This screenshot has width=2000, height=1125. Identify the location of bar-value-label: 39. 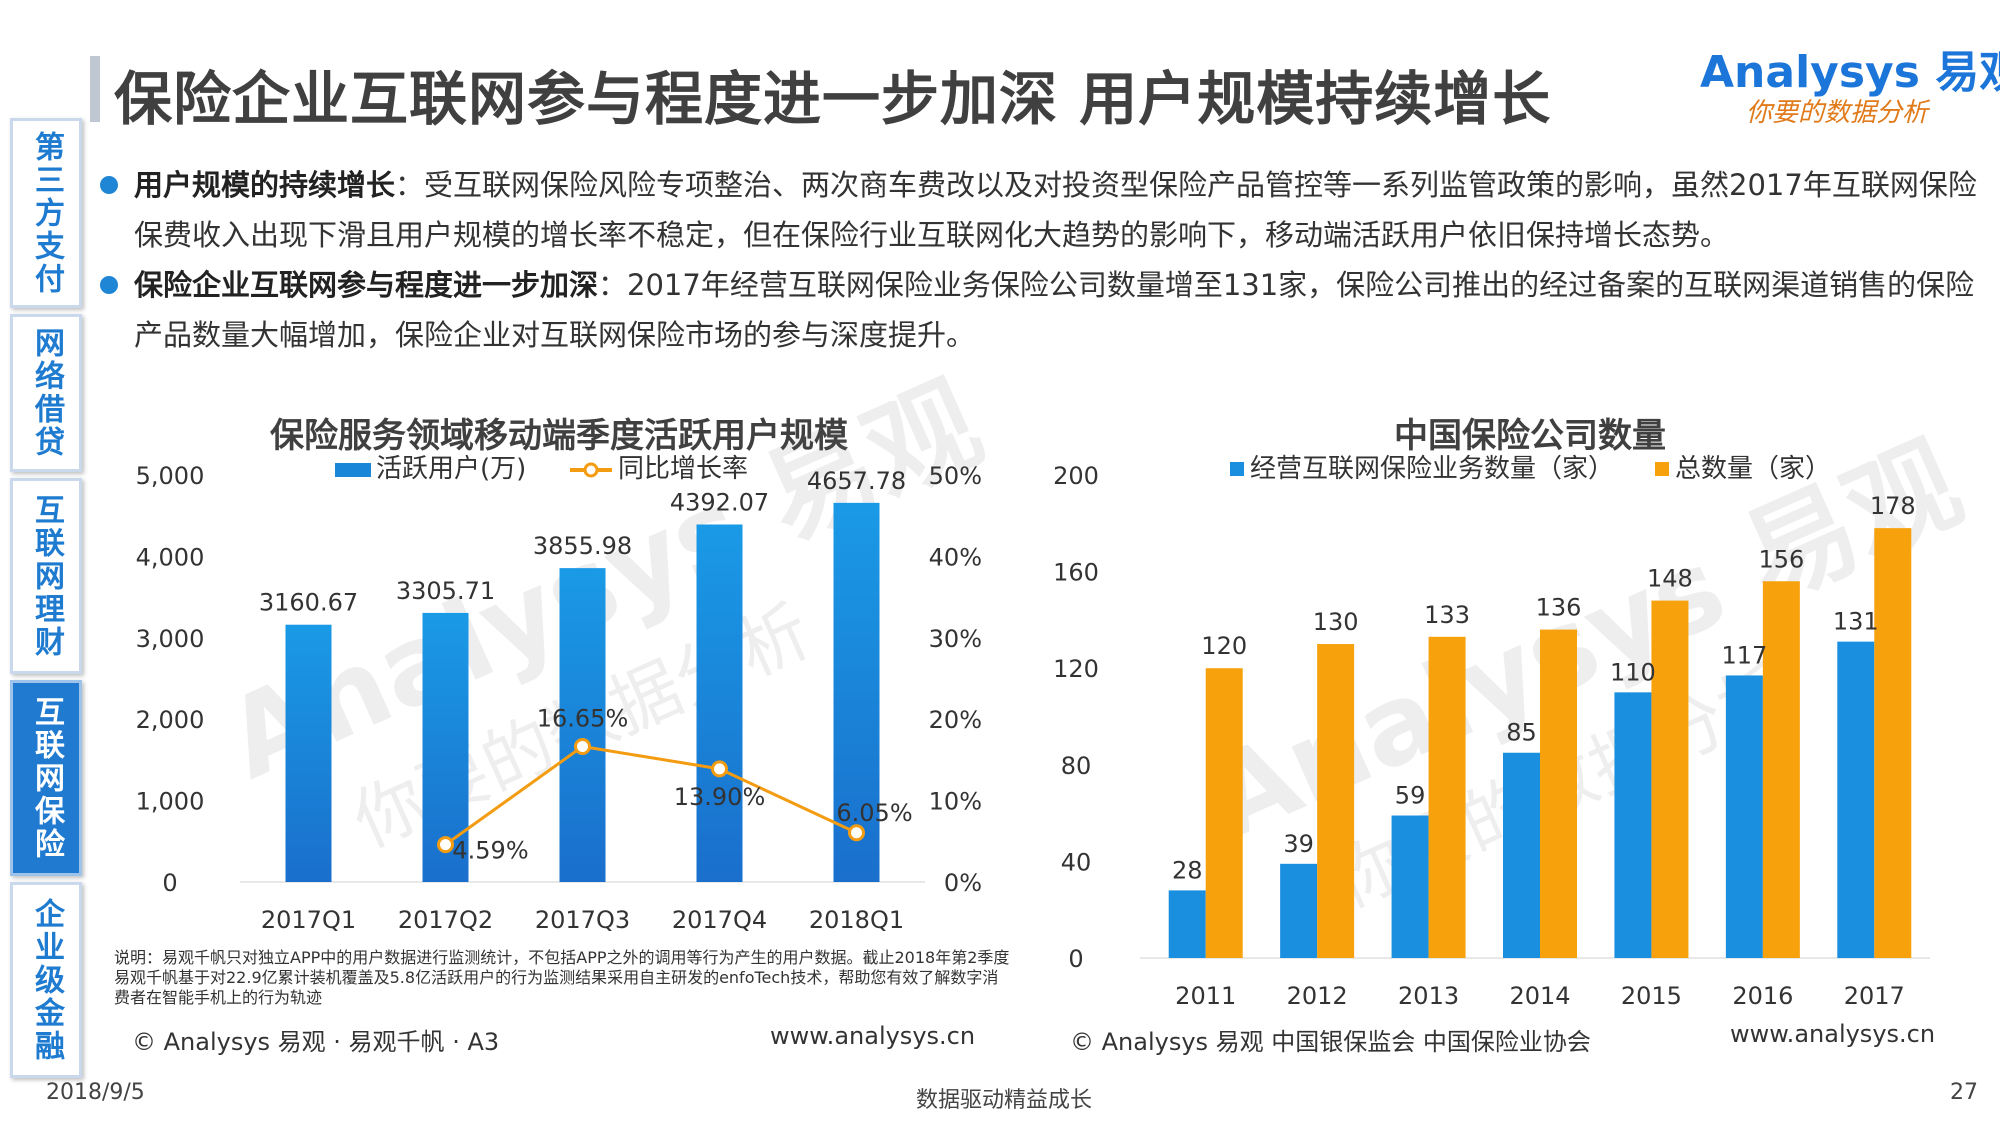
(1298, 844).